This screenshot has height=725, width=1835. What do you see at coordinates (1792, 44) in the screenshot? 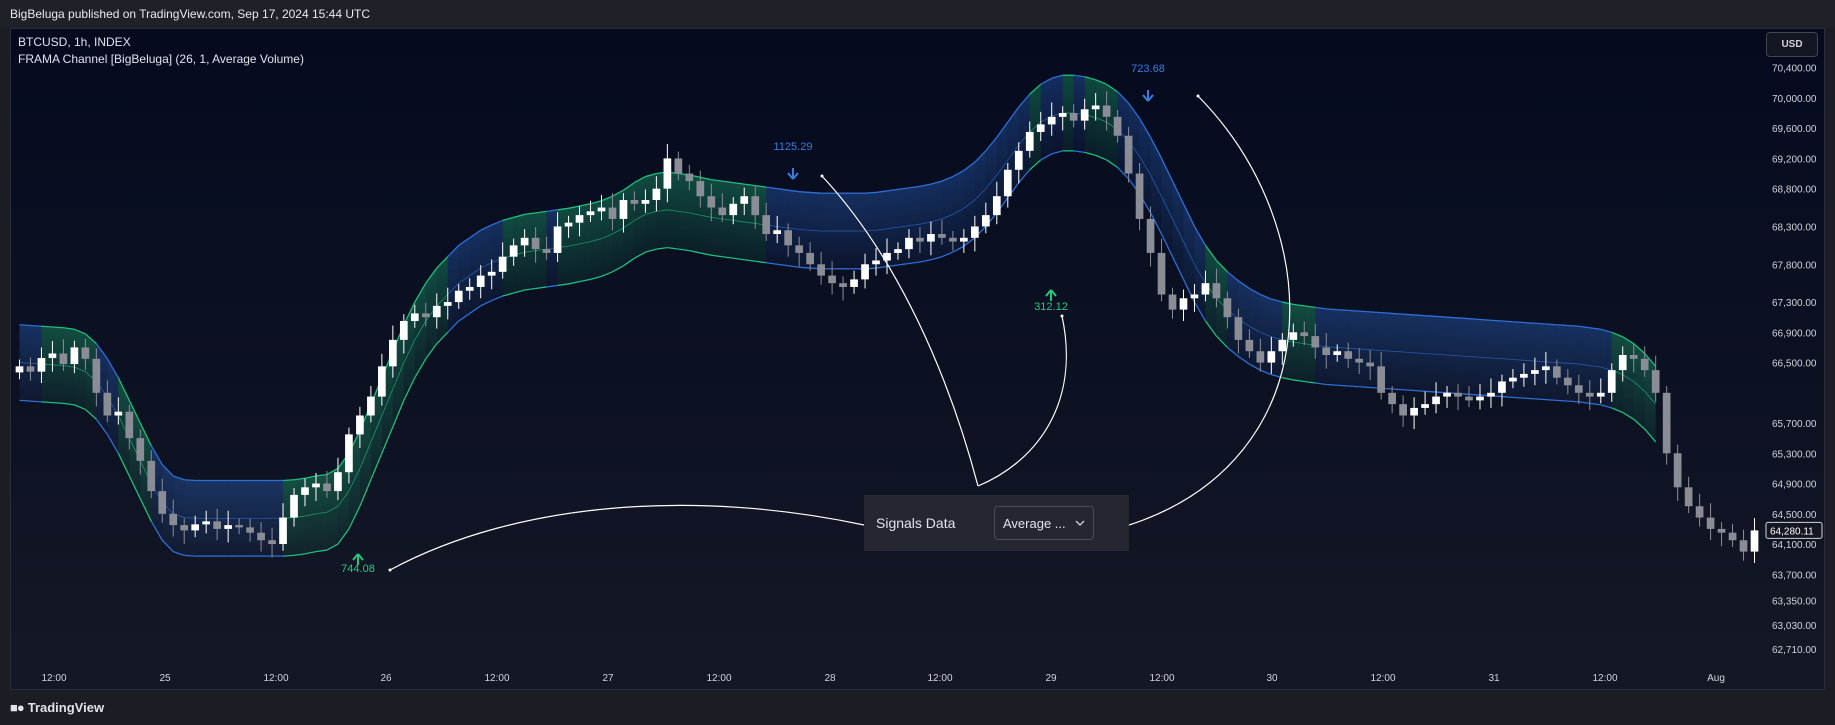
I see `currency-button: USD` at bounding box center [1792, 44].